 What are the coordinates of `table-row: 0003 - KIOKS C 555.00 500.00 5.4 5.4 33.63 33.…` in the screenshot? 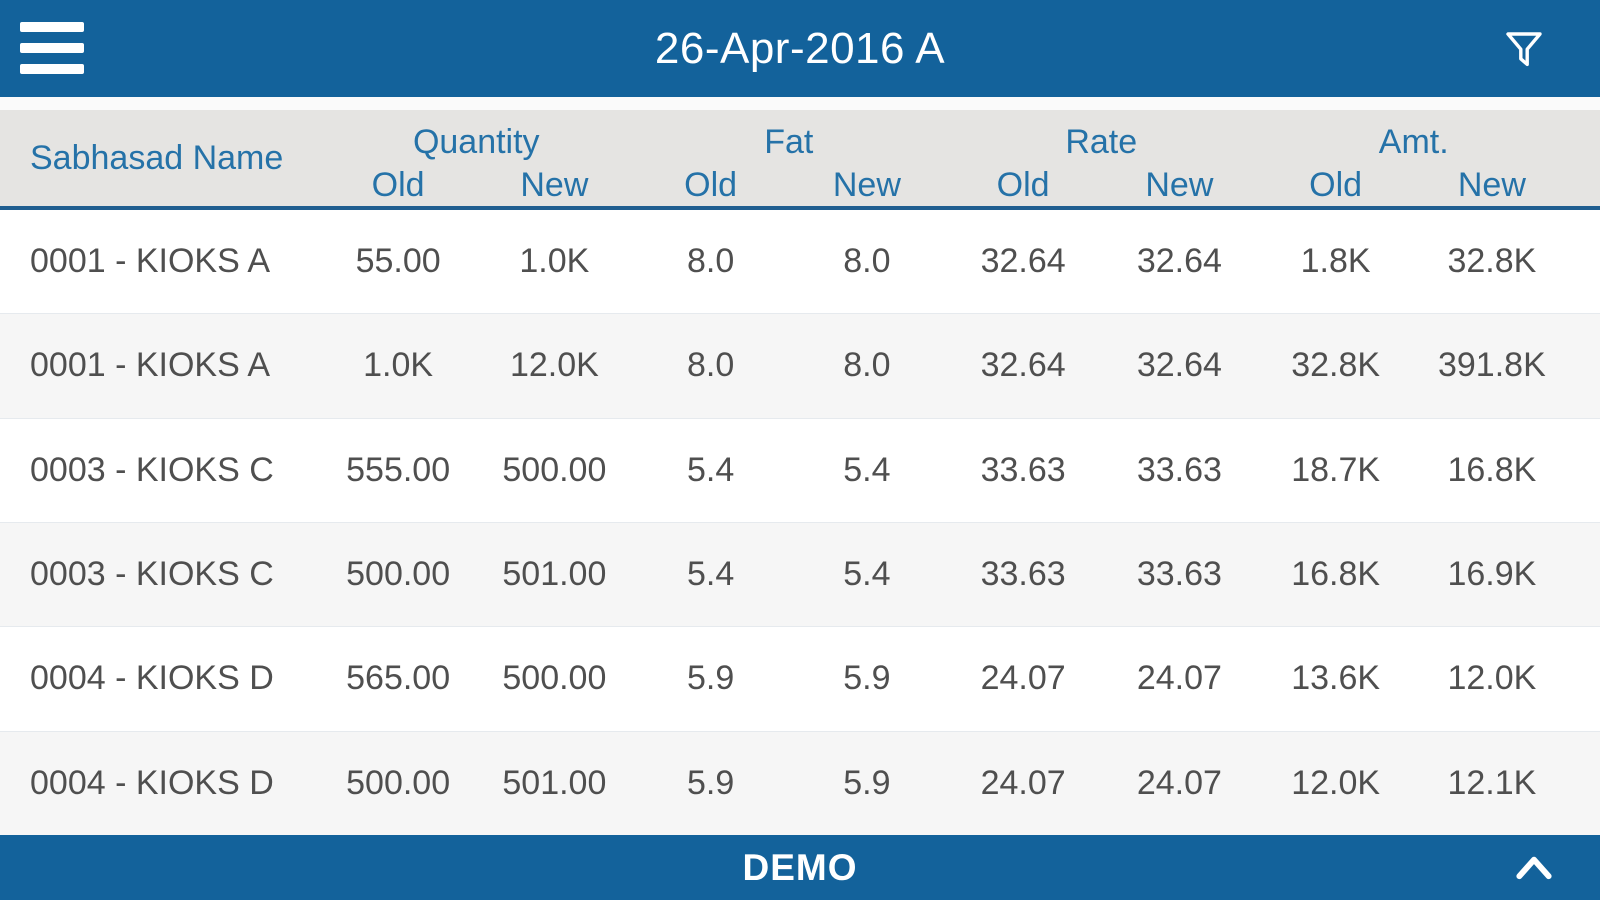 It's located at (800, 470).